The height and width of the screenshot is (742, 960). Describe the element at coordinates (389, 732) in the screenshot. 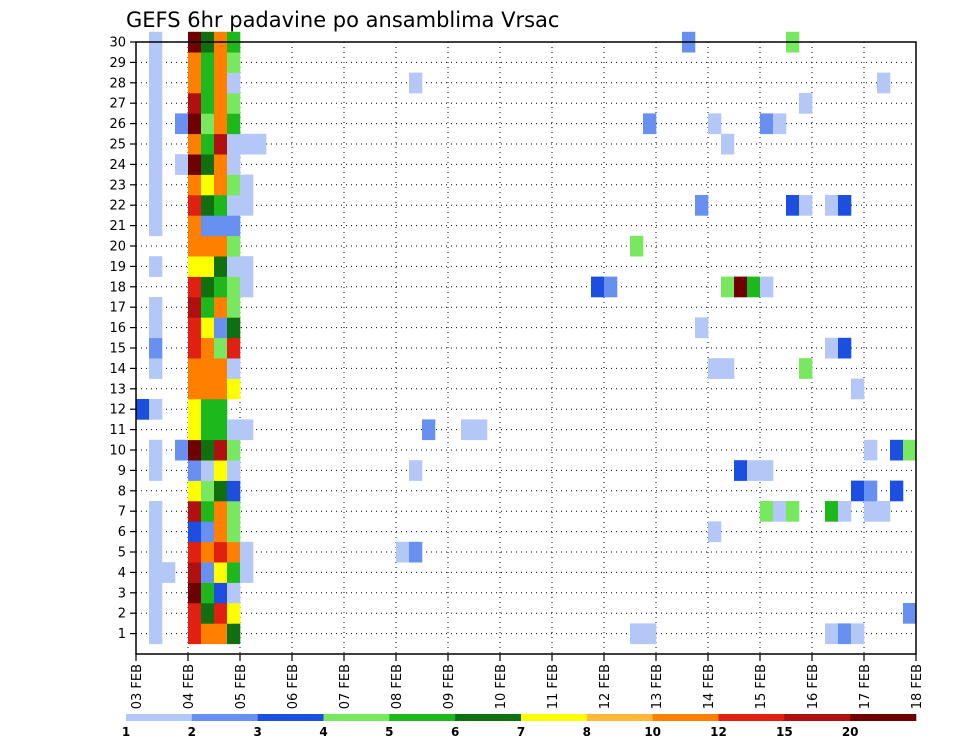

I see `colorbar-label: 5` at that location.